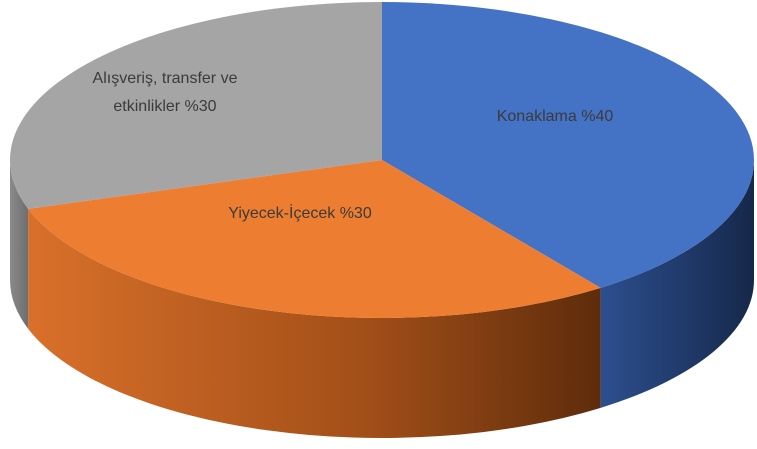 The height and width of the screenshot is (449, 757). I want to click on slice-label: Konaklama %40, so click(555, 117).